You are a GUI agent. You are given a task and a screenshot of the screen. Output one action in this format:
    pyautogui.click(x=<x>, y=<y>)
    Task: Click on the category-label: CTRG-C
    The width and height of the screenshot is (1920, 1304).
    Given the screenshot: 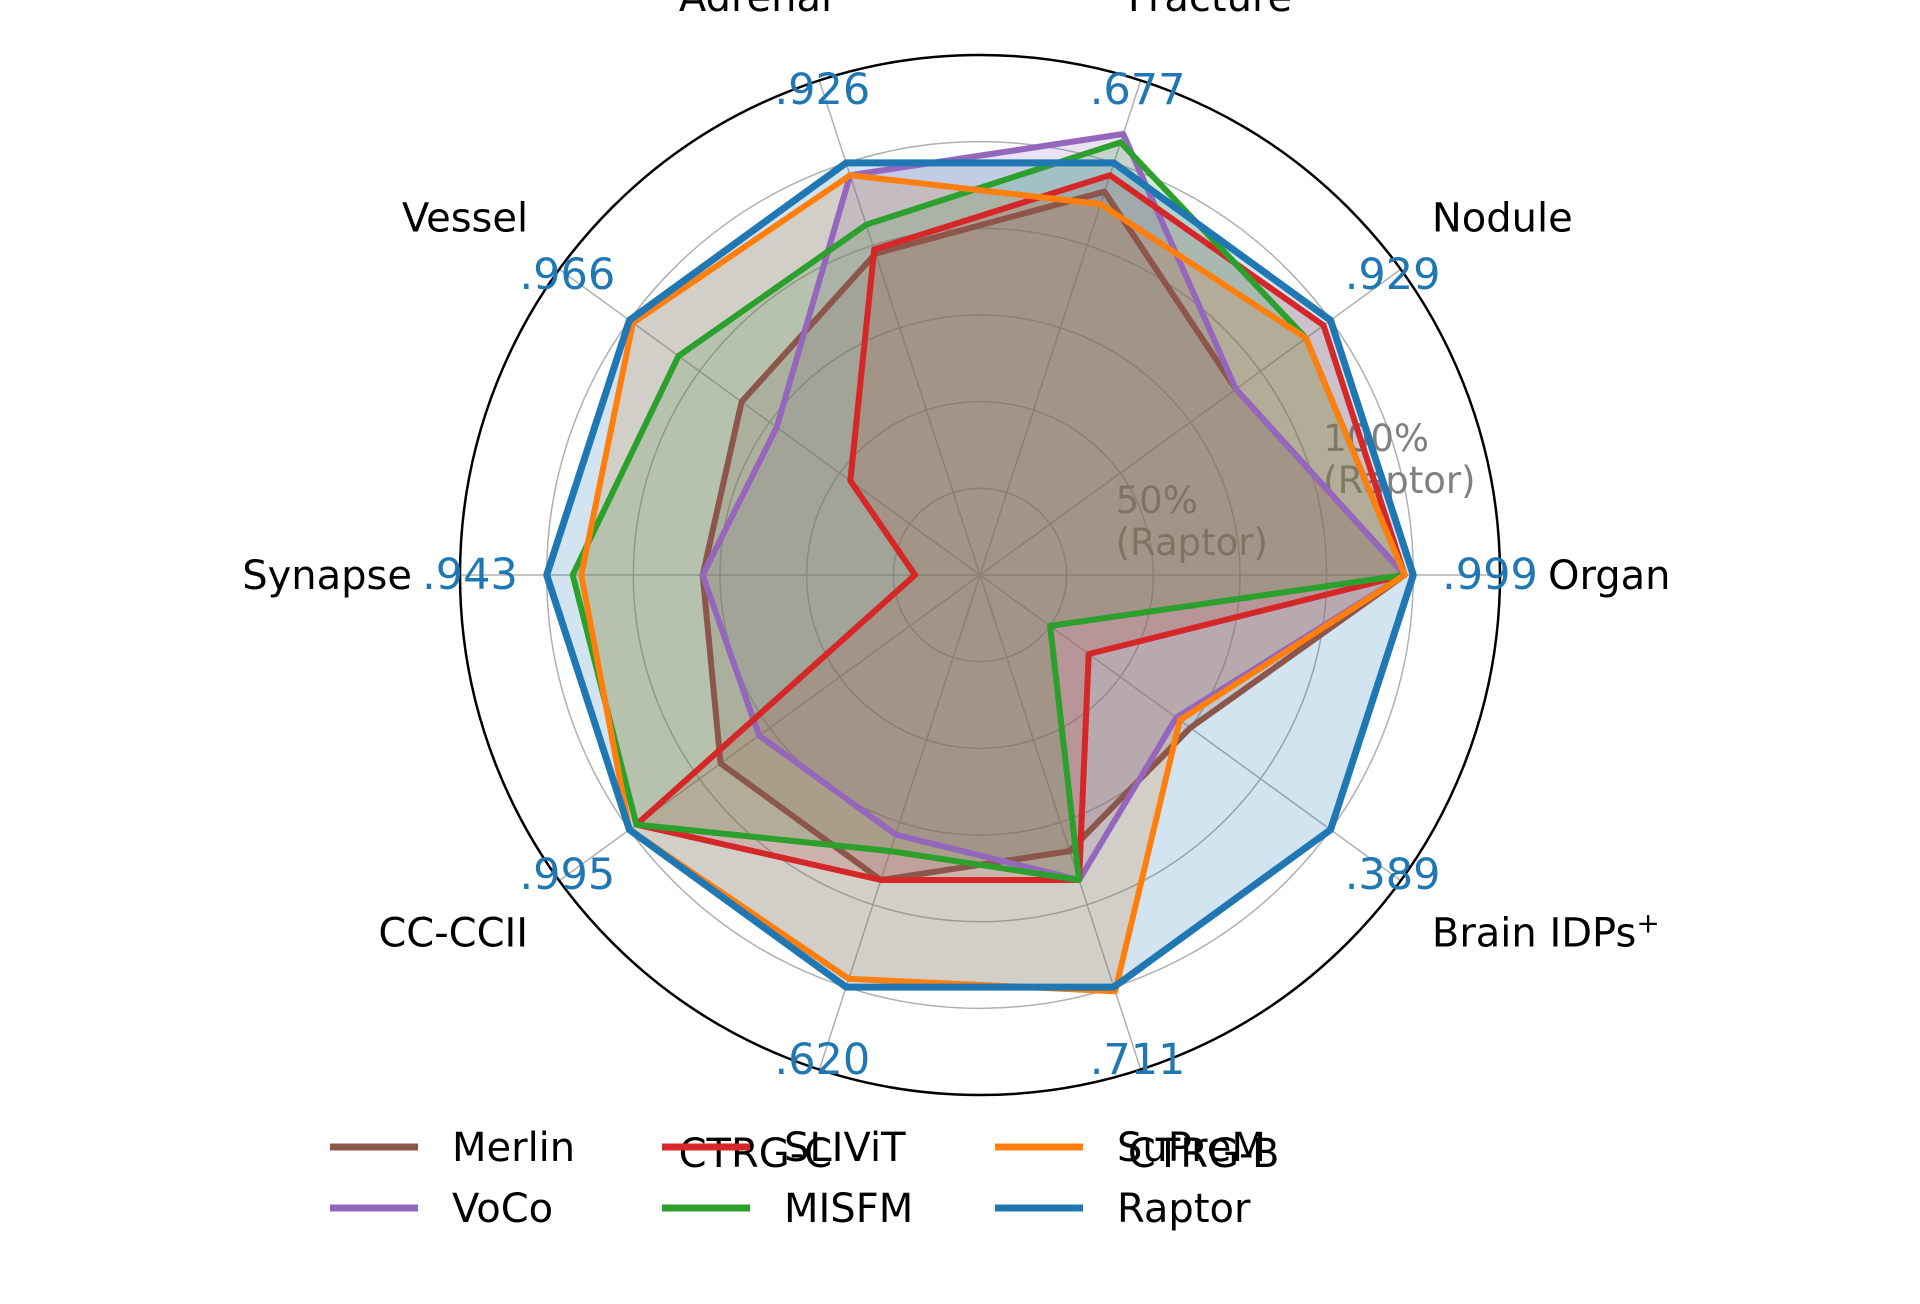 What is the action you would take?
    pyautogui.click(x=756, y=1154)
    